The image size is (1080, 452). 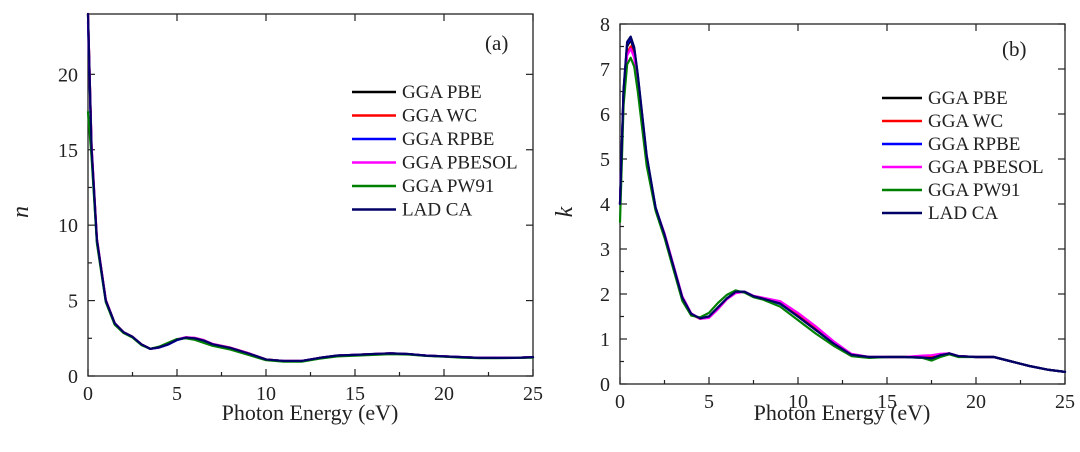 I want to click on panel-a-x-tick-label: 0, so click(x=88, y=394).